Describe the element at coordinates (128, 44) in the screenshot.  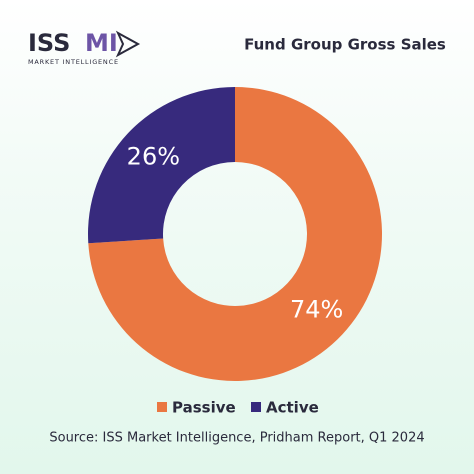
I see `logo-icon` at that location.